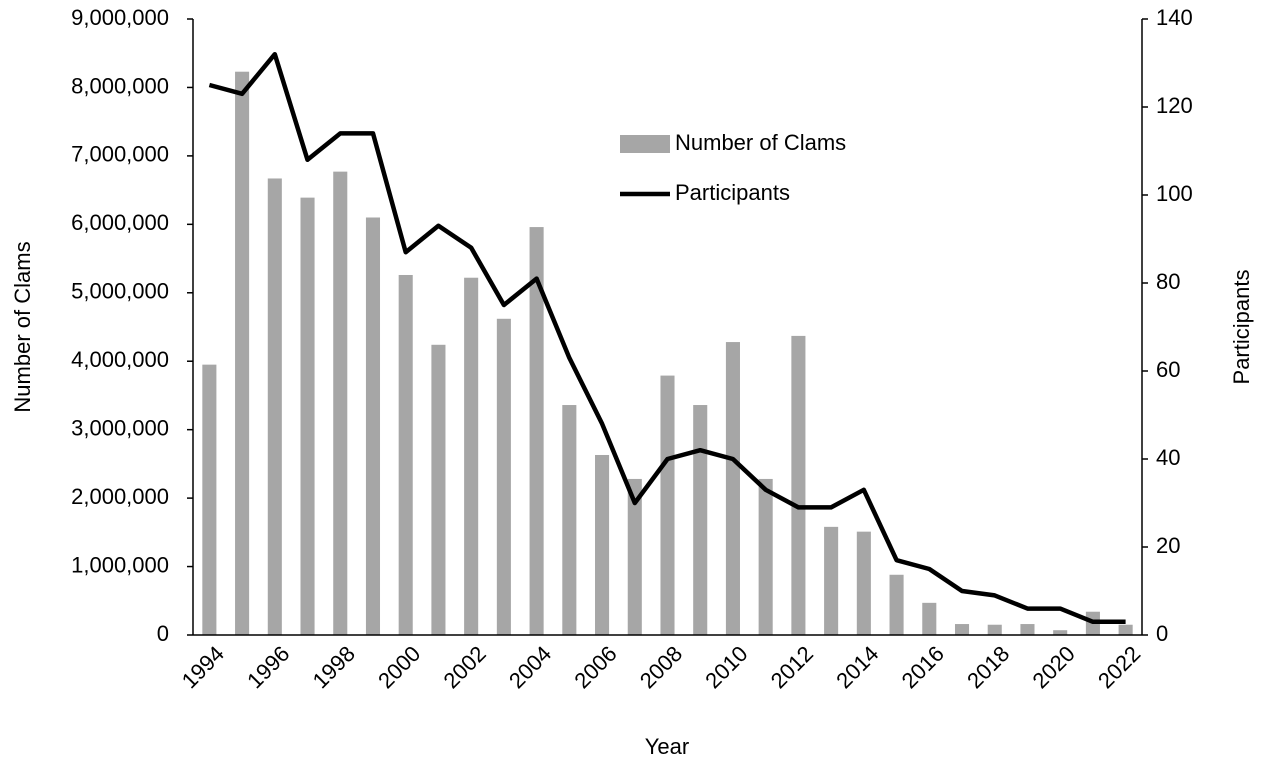  Describe the element at coordinates (760, 142) in the screenshot. I see `legend-label: Number of Clams` at that location.